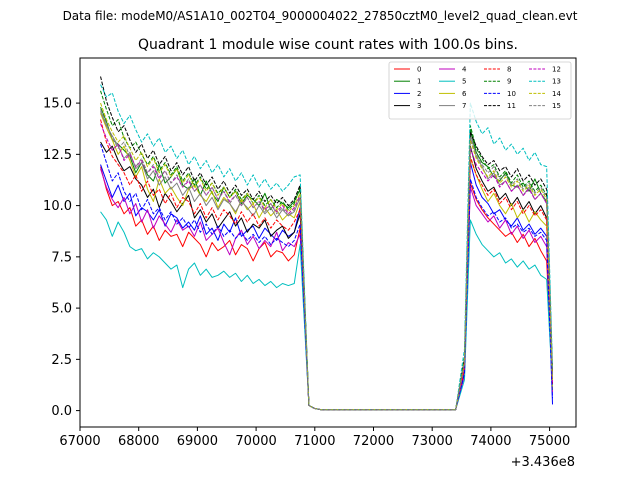  I want to click on legend-label-5: 5, so click(464, 82).